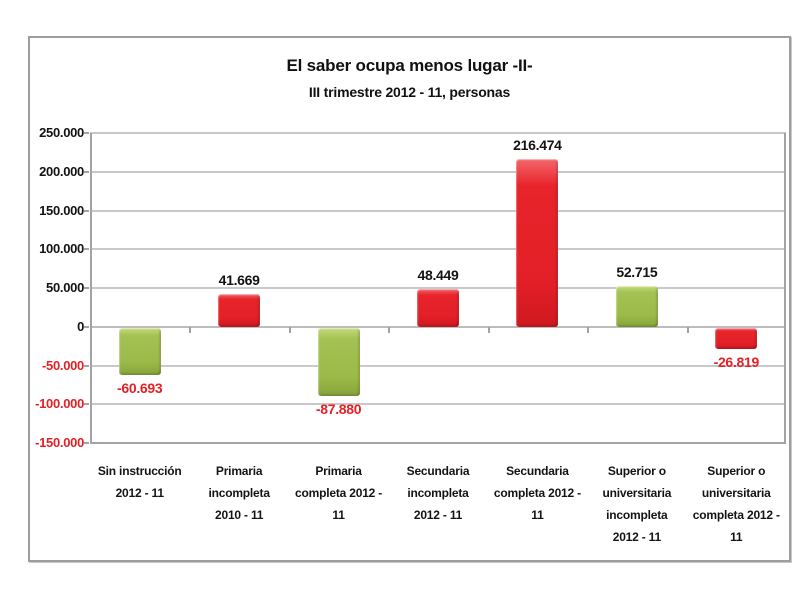 Image resolution: width=800 pixels, height=600 pixels. Describe the element at coordinates (80, 326) in the screenshot. I see `y-axis-label: 0` at that location.